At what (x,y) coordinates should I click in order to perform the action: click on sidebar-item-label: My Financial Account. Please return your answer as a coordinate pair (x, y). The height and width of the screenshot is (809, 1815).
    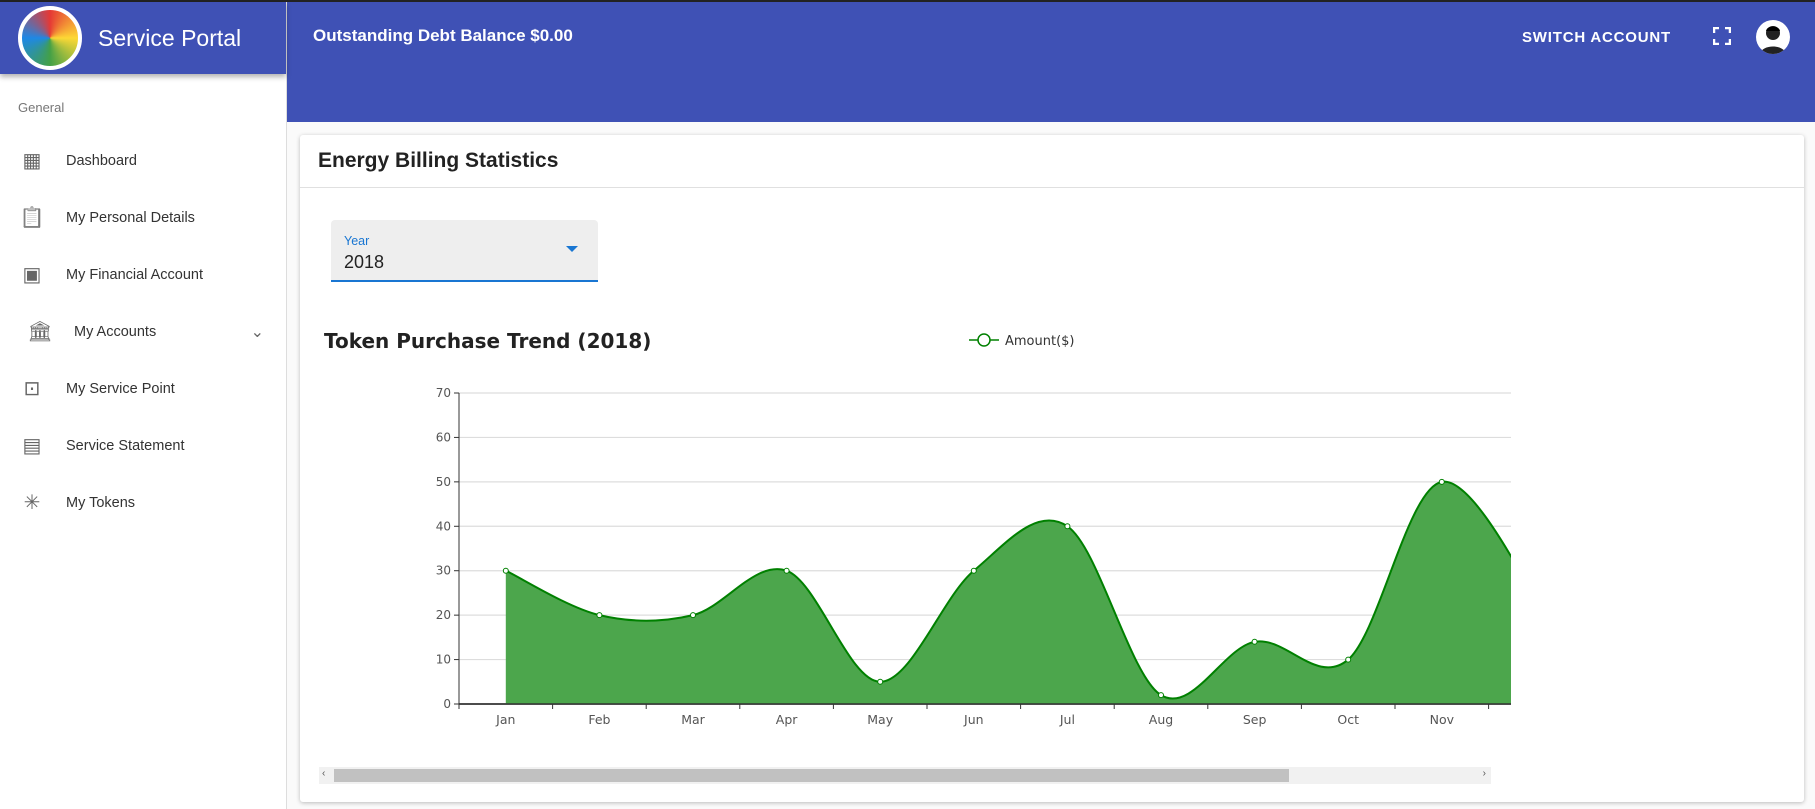
    Looking at the image, I should click on (135, 274).